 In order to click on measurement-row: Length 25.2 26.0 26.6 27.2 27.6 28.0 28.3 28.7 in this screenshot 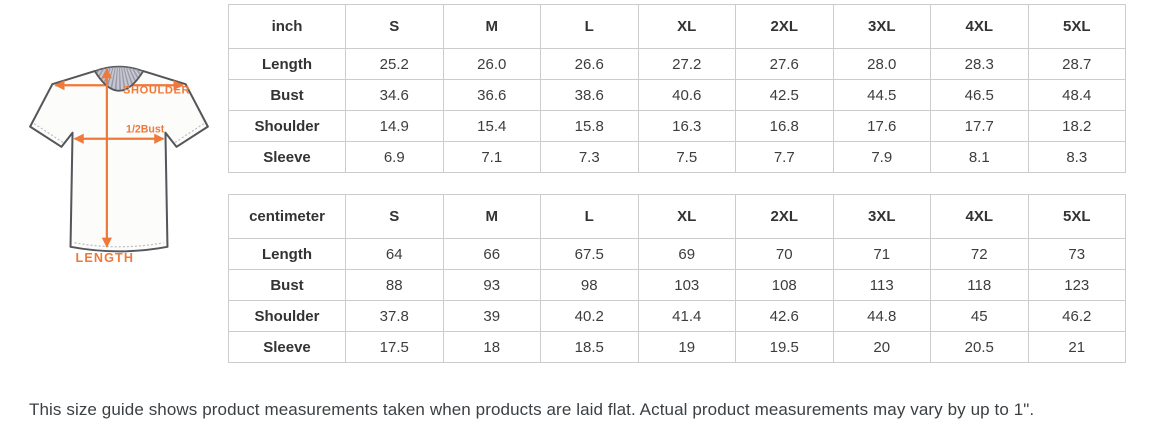, I will do `click(677, 64)`.